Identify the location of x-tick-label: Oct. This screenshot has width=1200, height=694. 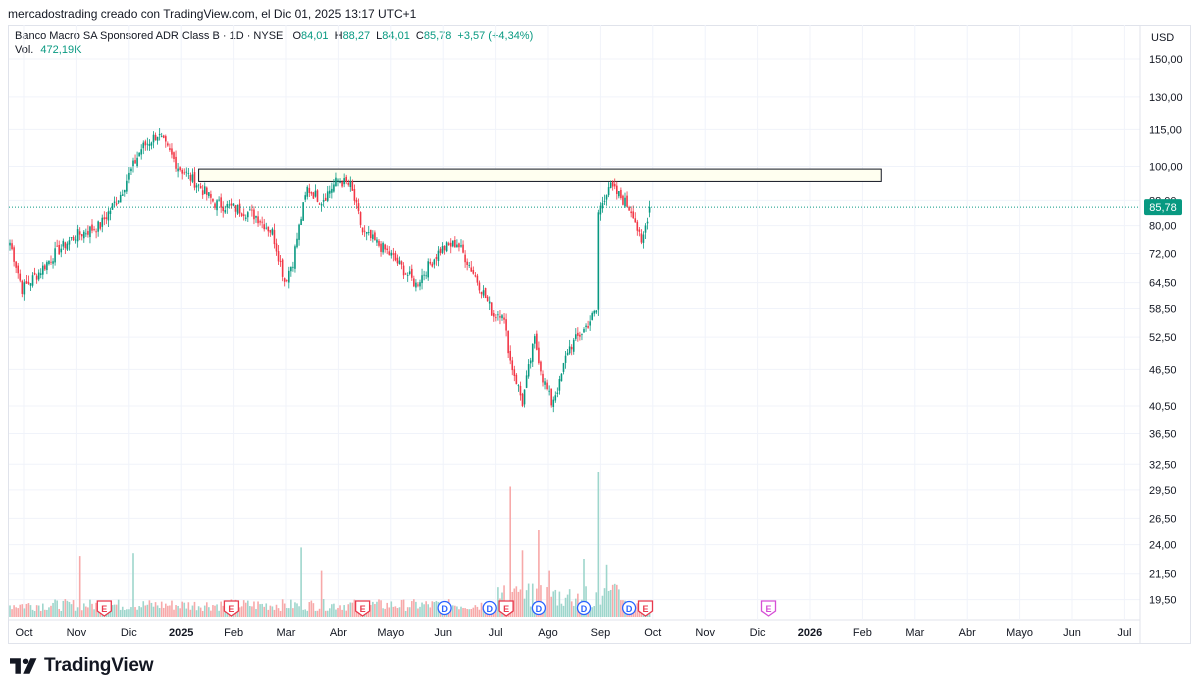
(652, 633).